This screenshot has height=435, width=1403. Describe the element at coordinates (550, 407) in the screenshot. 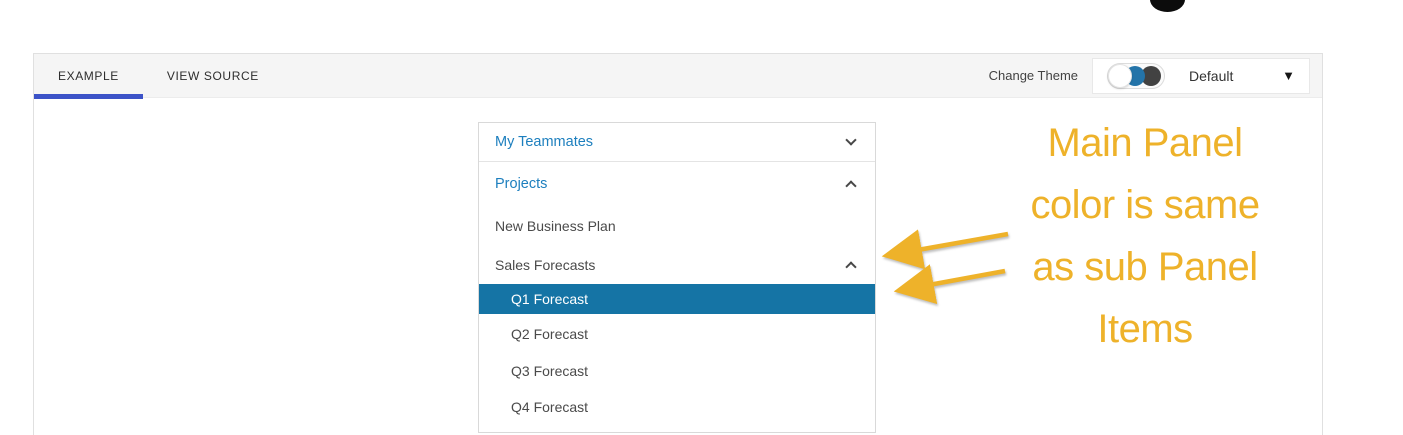

I see `accordion-subitem-label: Q4 Forecast` at that location.